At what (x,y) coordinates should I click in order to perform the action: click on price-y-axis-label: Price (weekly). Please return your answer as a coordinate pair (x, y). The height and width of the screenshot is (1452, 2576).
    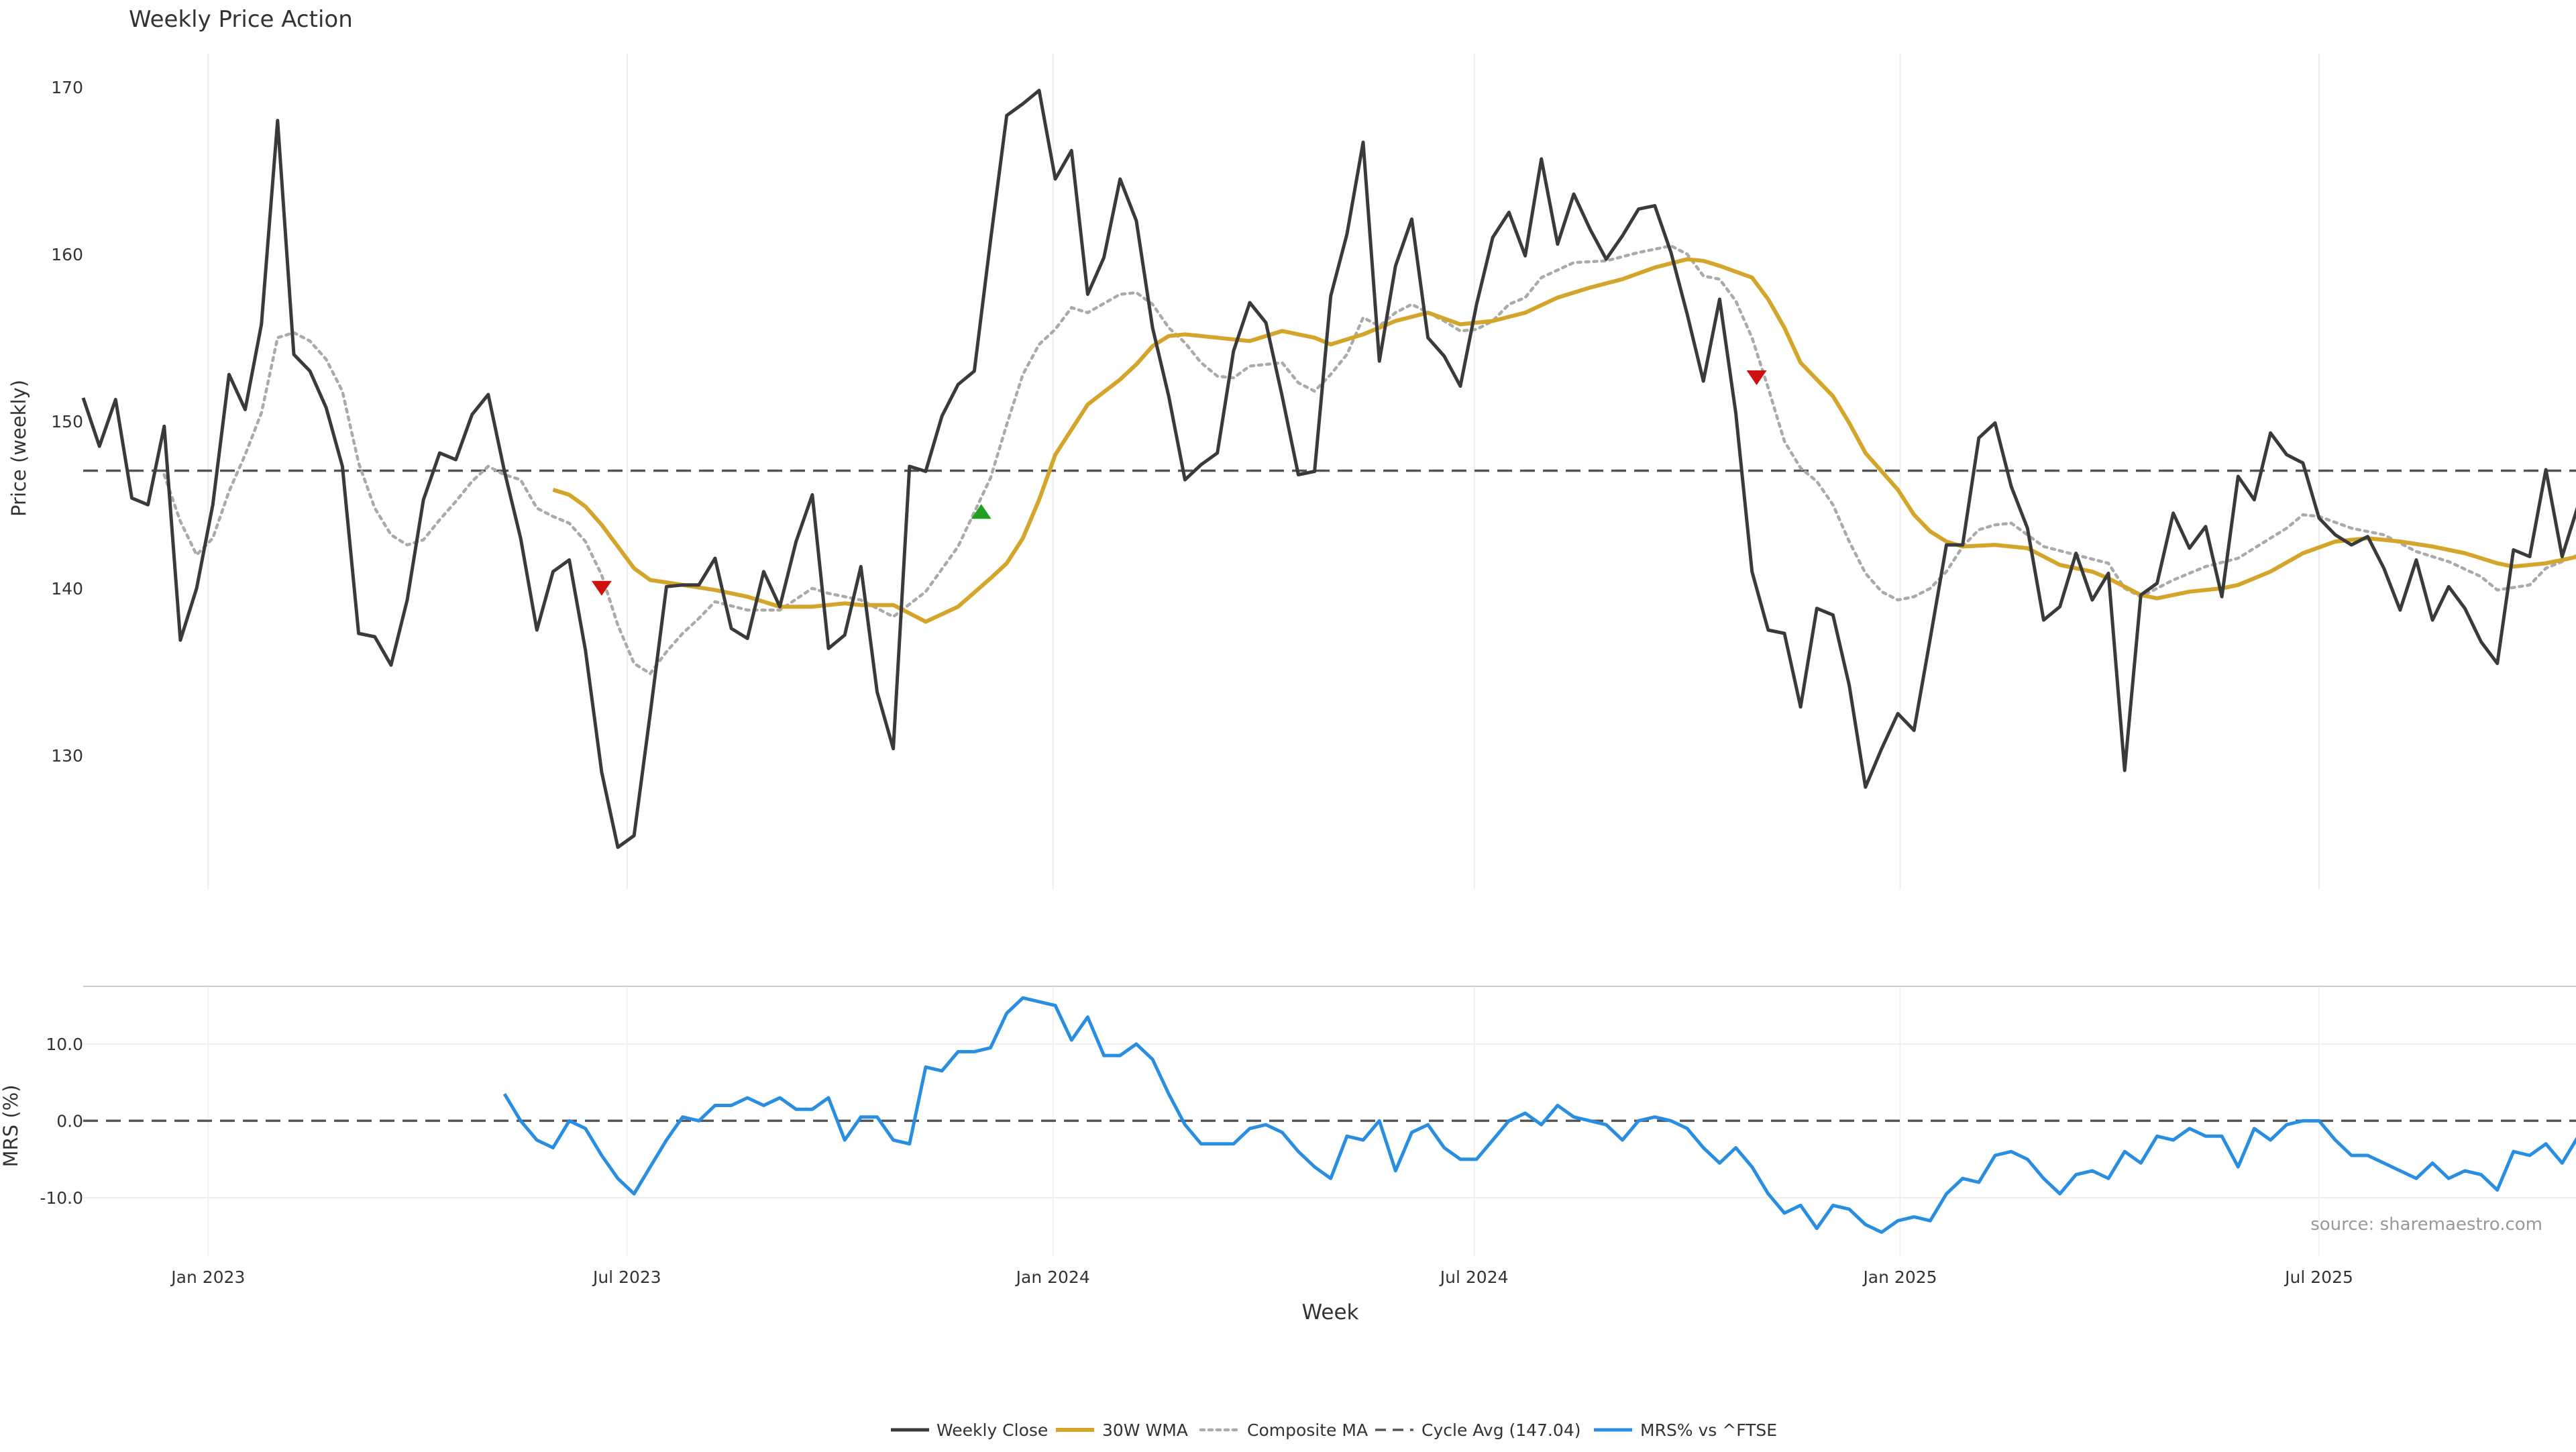
    Looking at the image, I should click on (18, 449).